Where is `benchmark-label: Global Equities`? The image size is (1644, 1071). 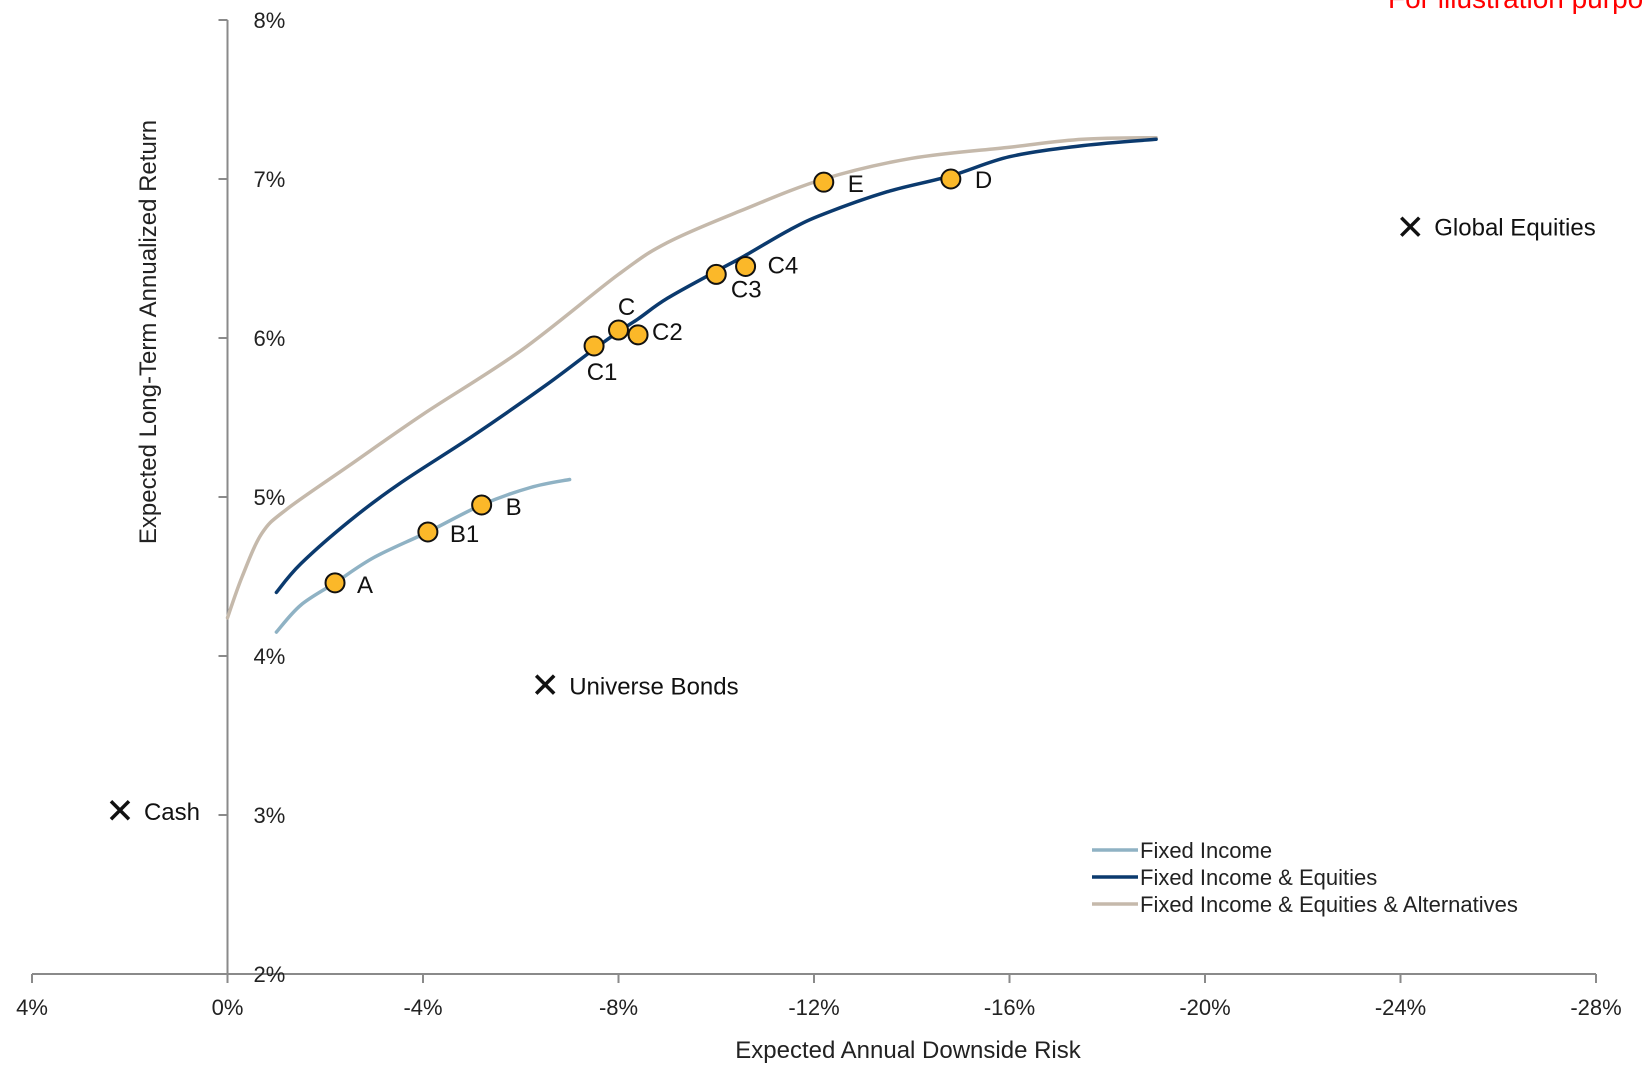
benchmark-label: Global Equities is located at coordinates (1514, 228).